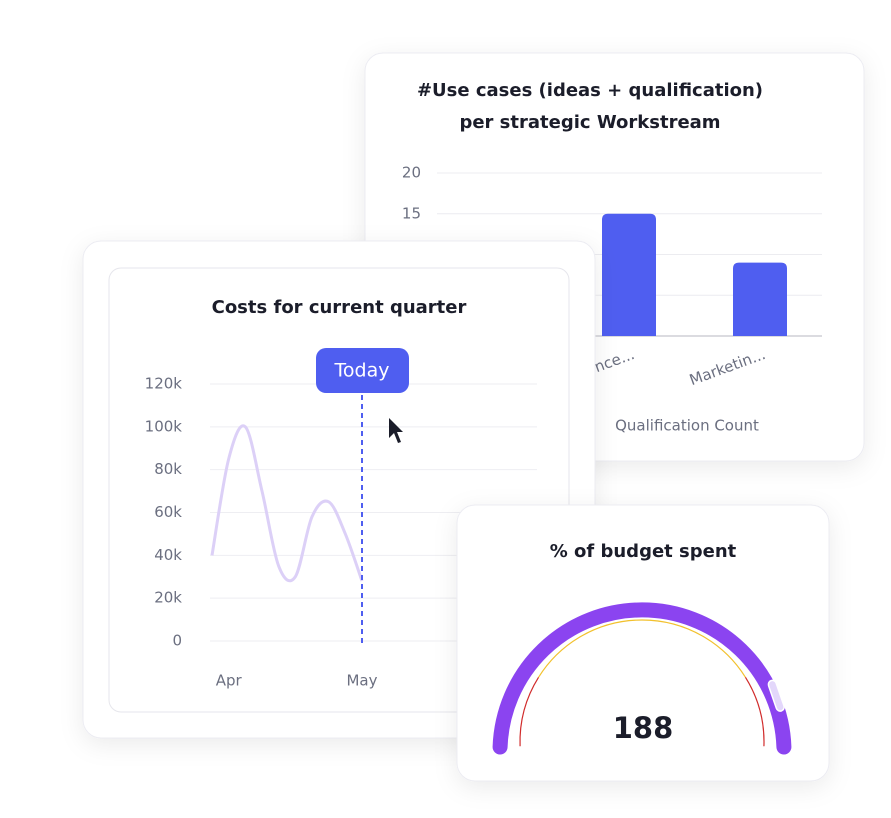  What do you see at coordinates (396, 430) in the screenshot?
I see `cursor` at bounding box center [396, 430].